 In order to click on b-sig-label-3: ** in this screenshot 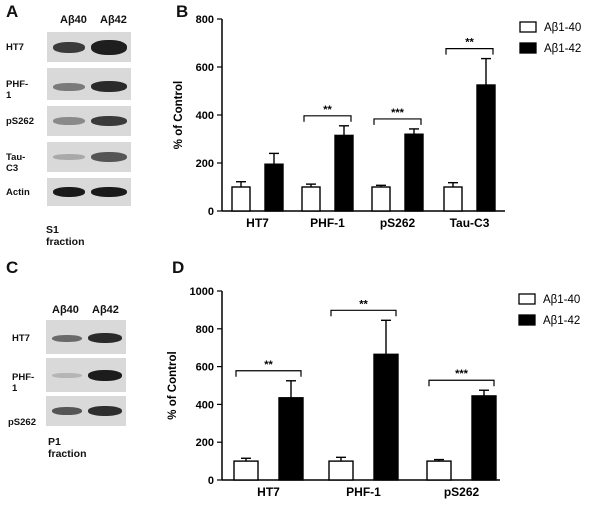, I will do `click(469, 43)`.